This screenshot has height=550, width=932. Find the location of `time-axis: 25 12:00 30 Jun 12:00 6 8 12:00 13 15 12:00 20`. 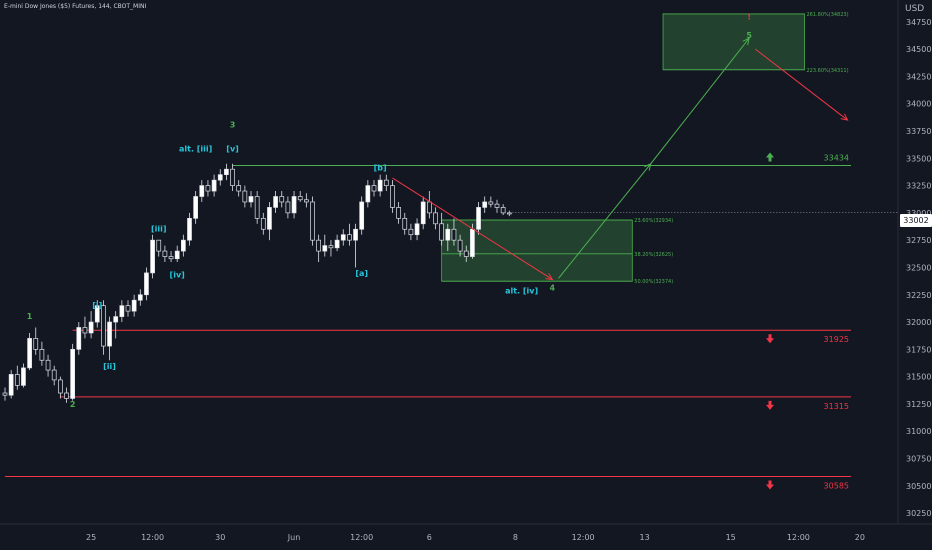

time-axis: 25 12:00 30 Jun 12:00 6 8 12:00 13 15 12:00 20 is located at coordinates (475, 537).